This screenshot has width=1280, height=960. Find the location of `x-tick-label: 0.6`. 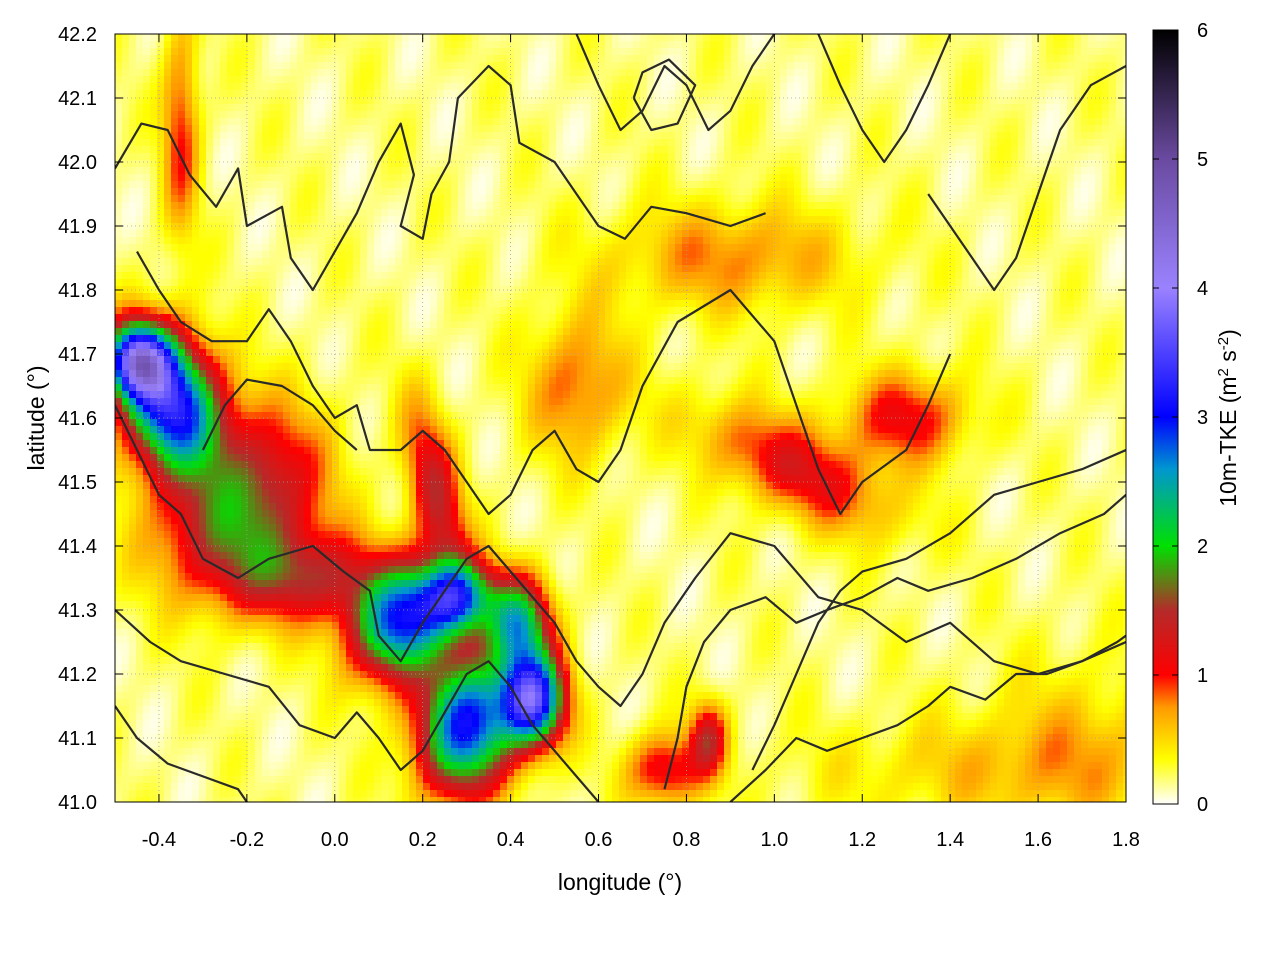

x-tick-label: 0.6 is located at coordinates (599, 840).